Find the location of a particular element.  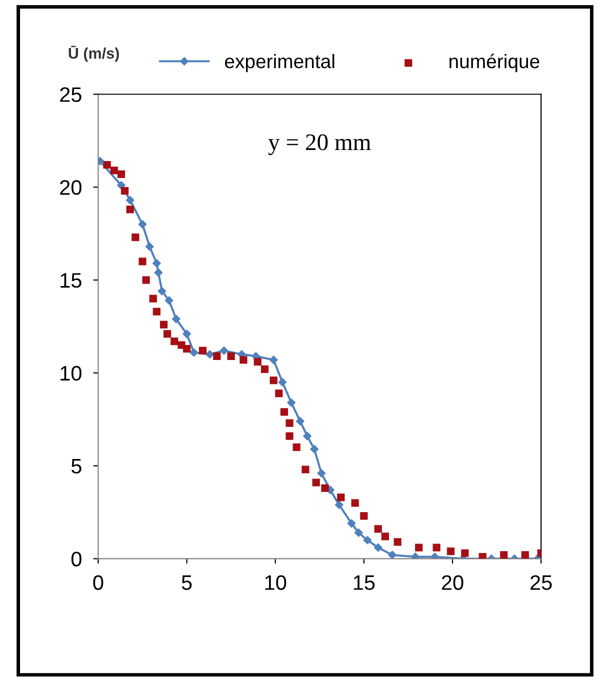

legend-label: numérique is located at coordinates (495, 63).